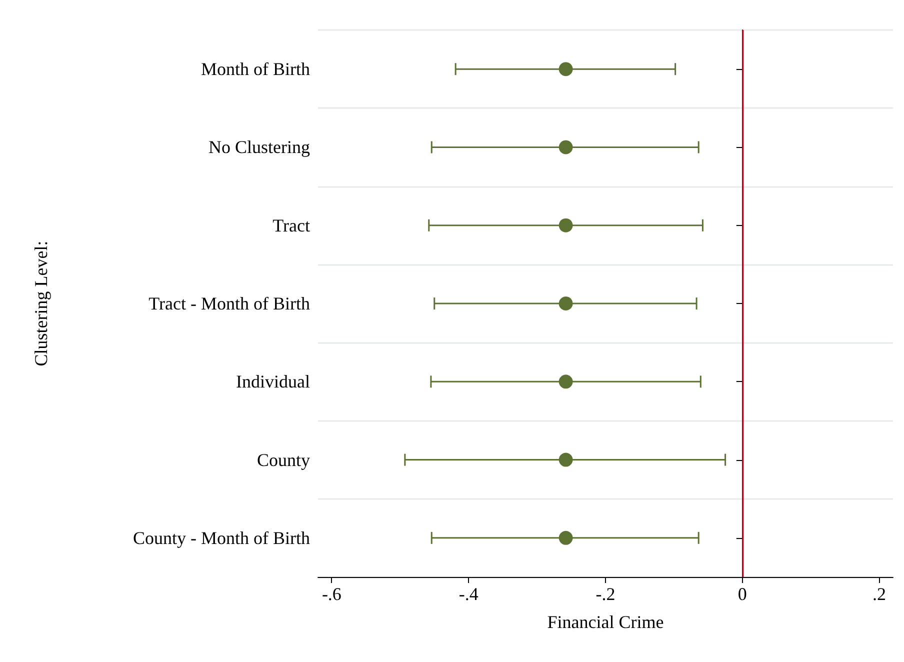  What do you see at coordinates (605, 622) in the screenshot?
I see `x-axis-title: Financial Crime` at bounding box center [605, 622].